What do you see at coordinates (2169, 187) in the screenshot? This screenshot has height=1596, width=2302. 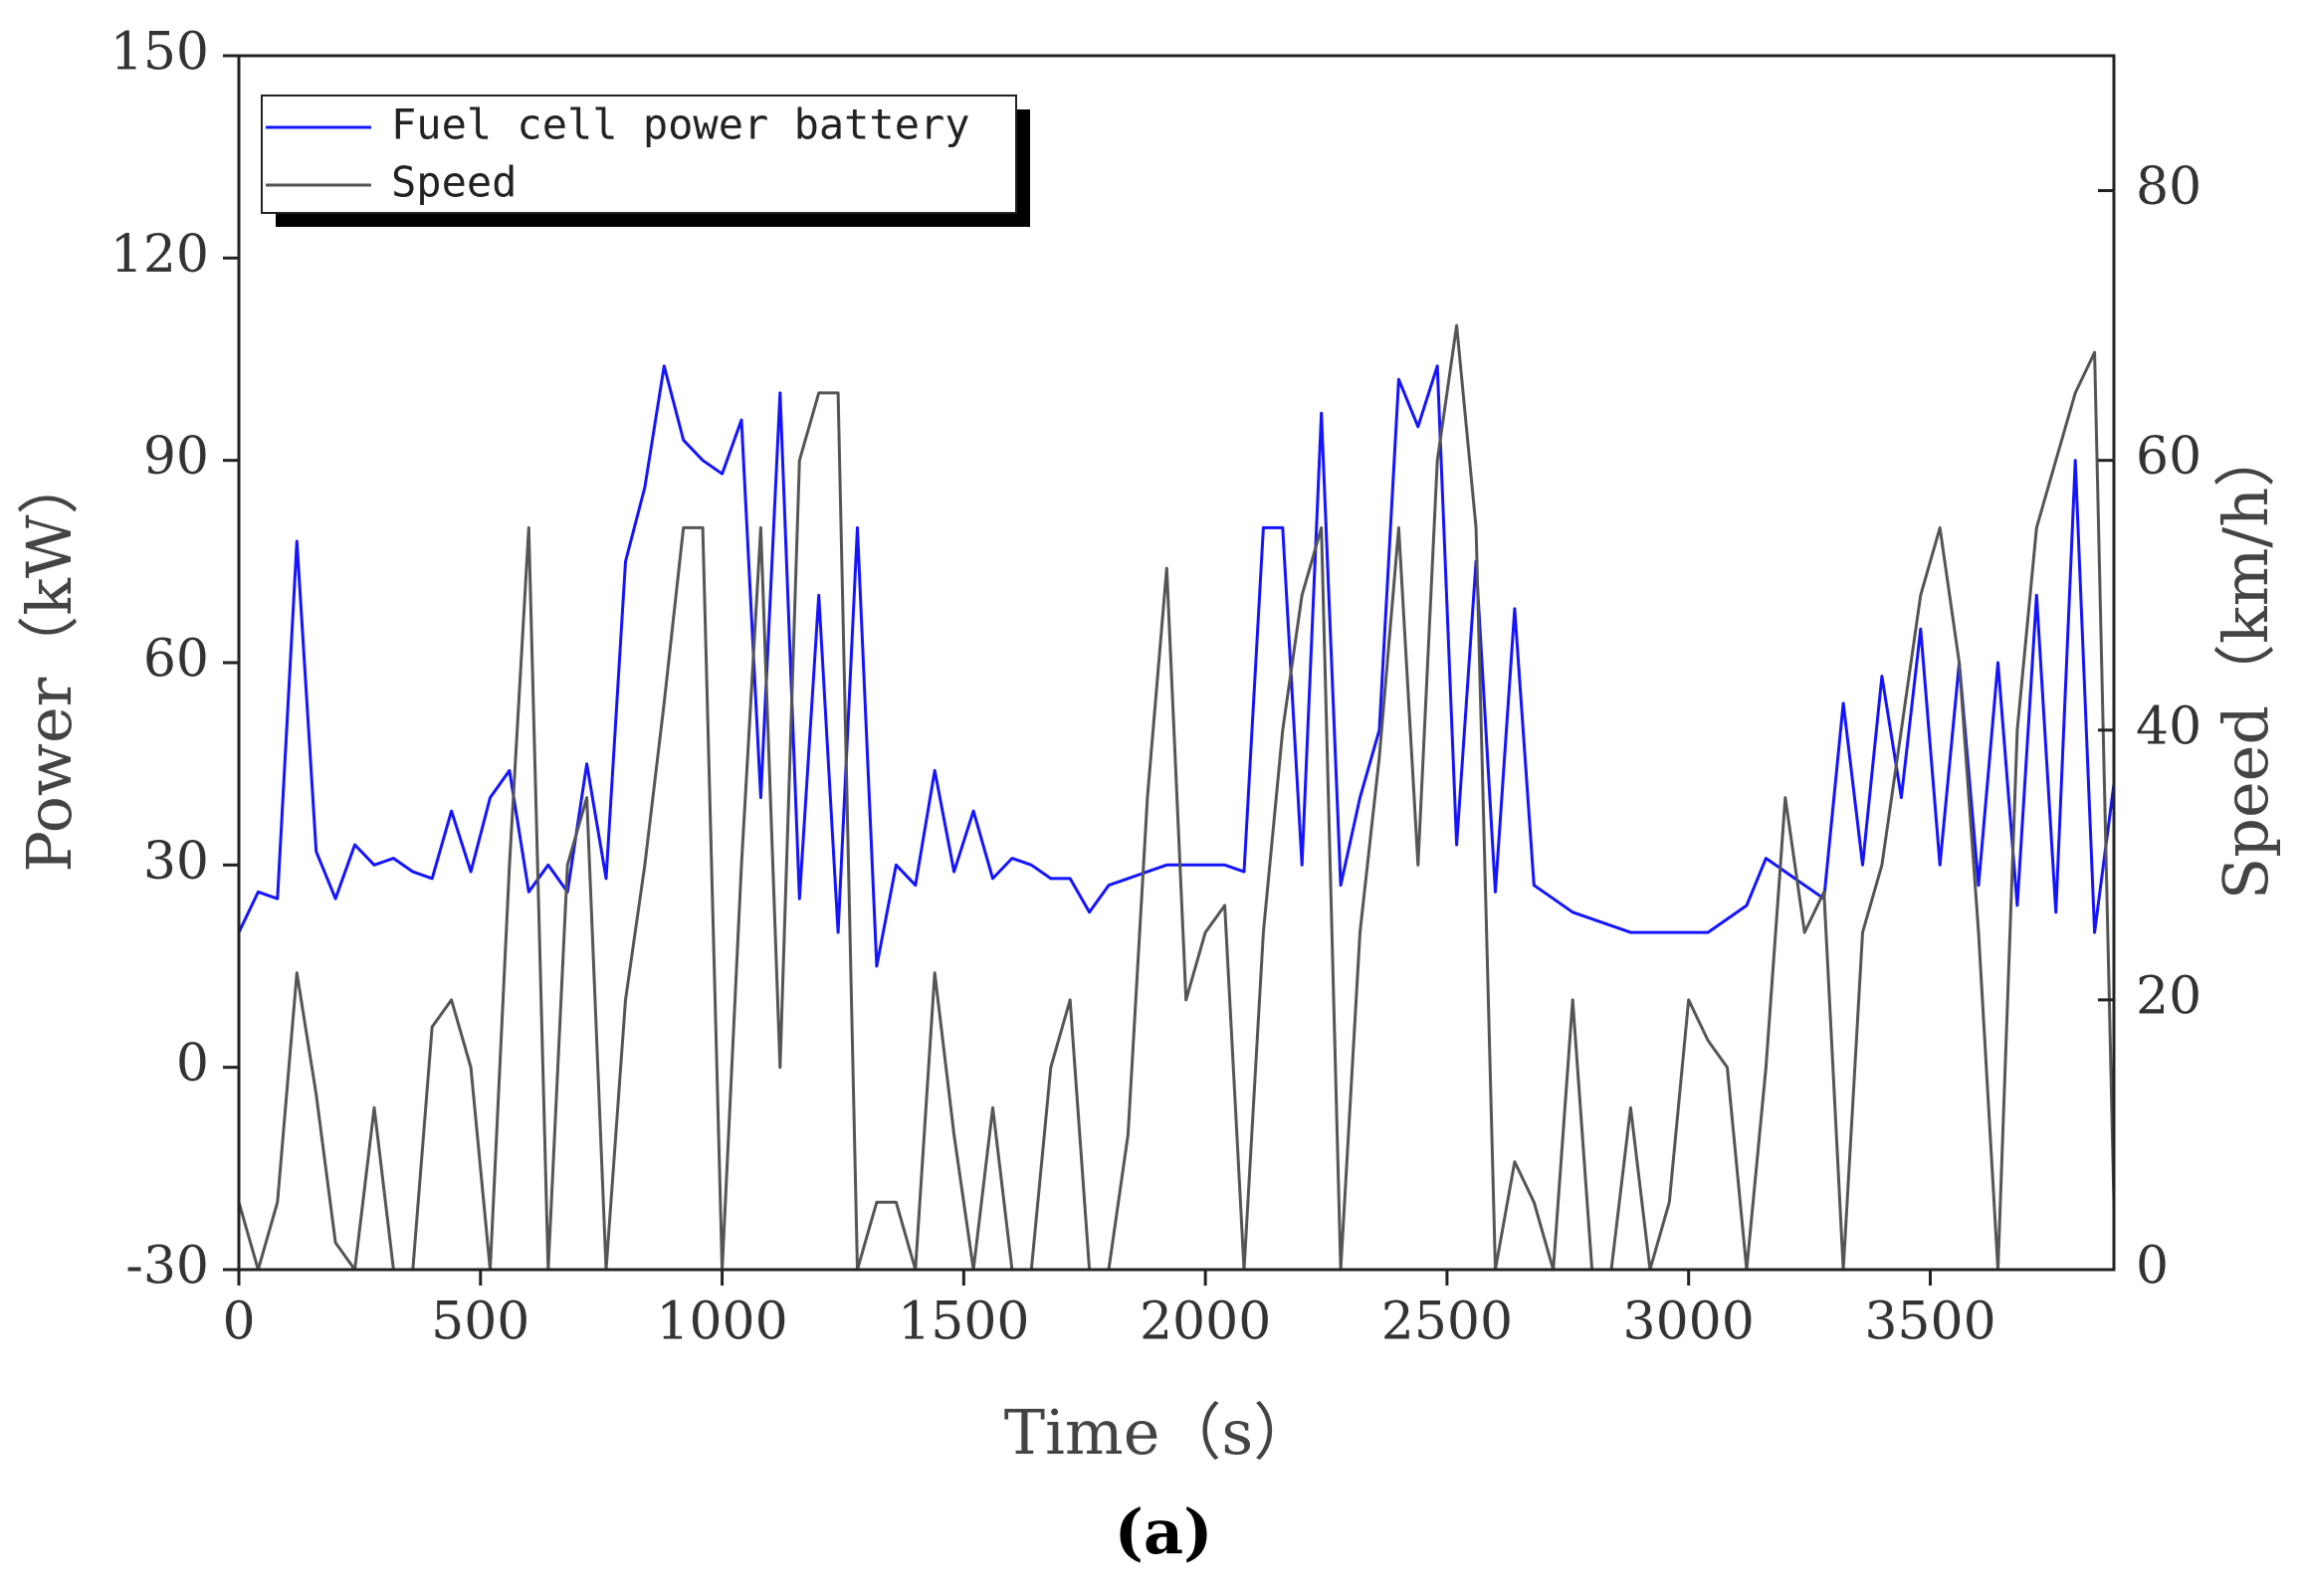 I see `y2-tick-label: 80` at bounding box center [2169, 187].